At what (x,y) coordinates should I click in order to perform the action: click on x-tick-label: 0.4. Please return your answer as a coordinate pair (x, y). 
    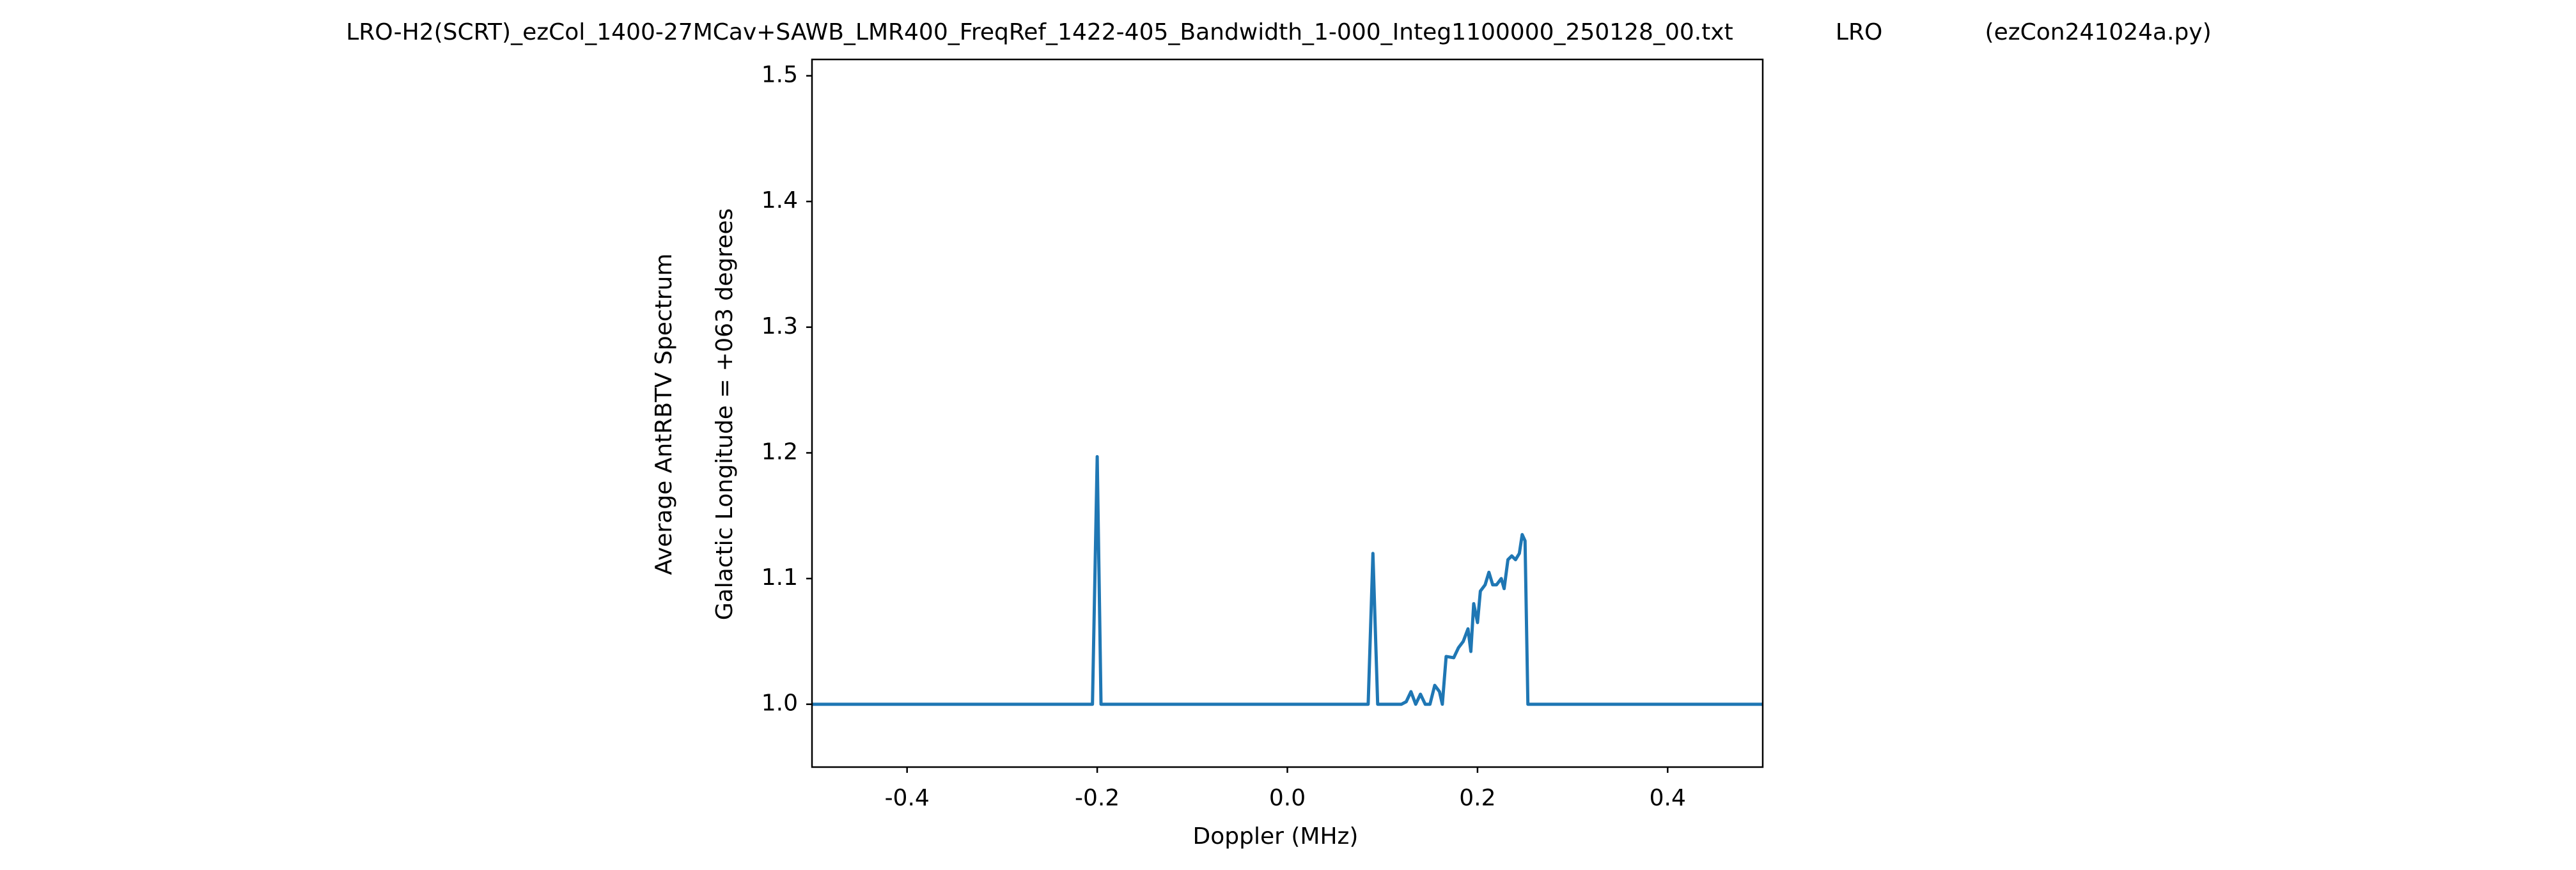
    Looking at the image, I should click on (1668, 798).